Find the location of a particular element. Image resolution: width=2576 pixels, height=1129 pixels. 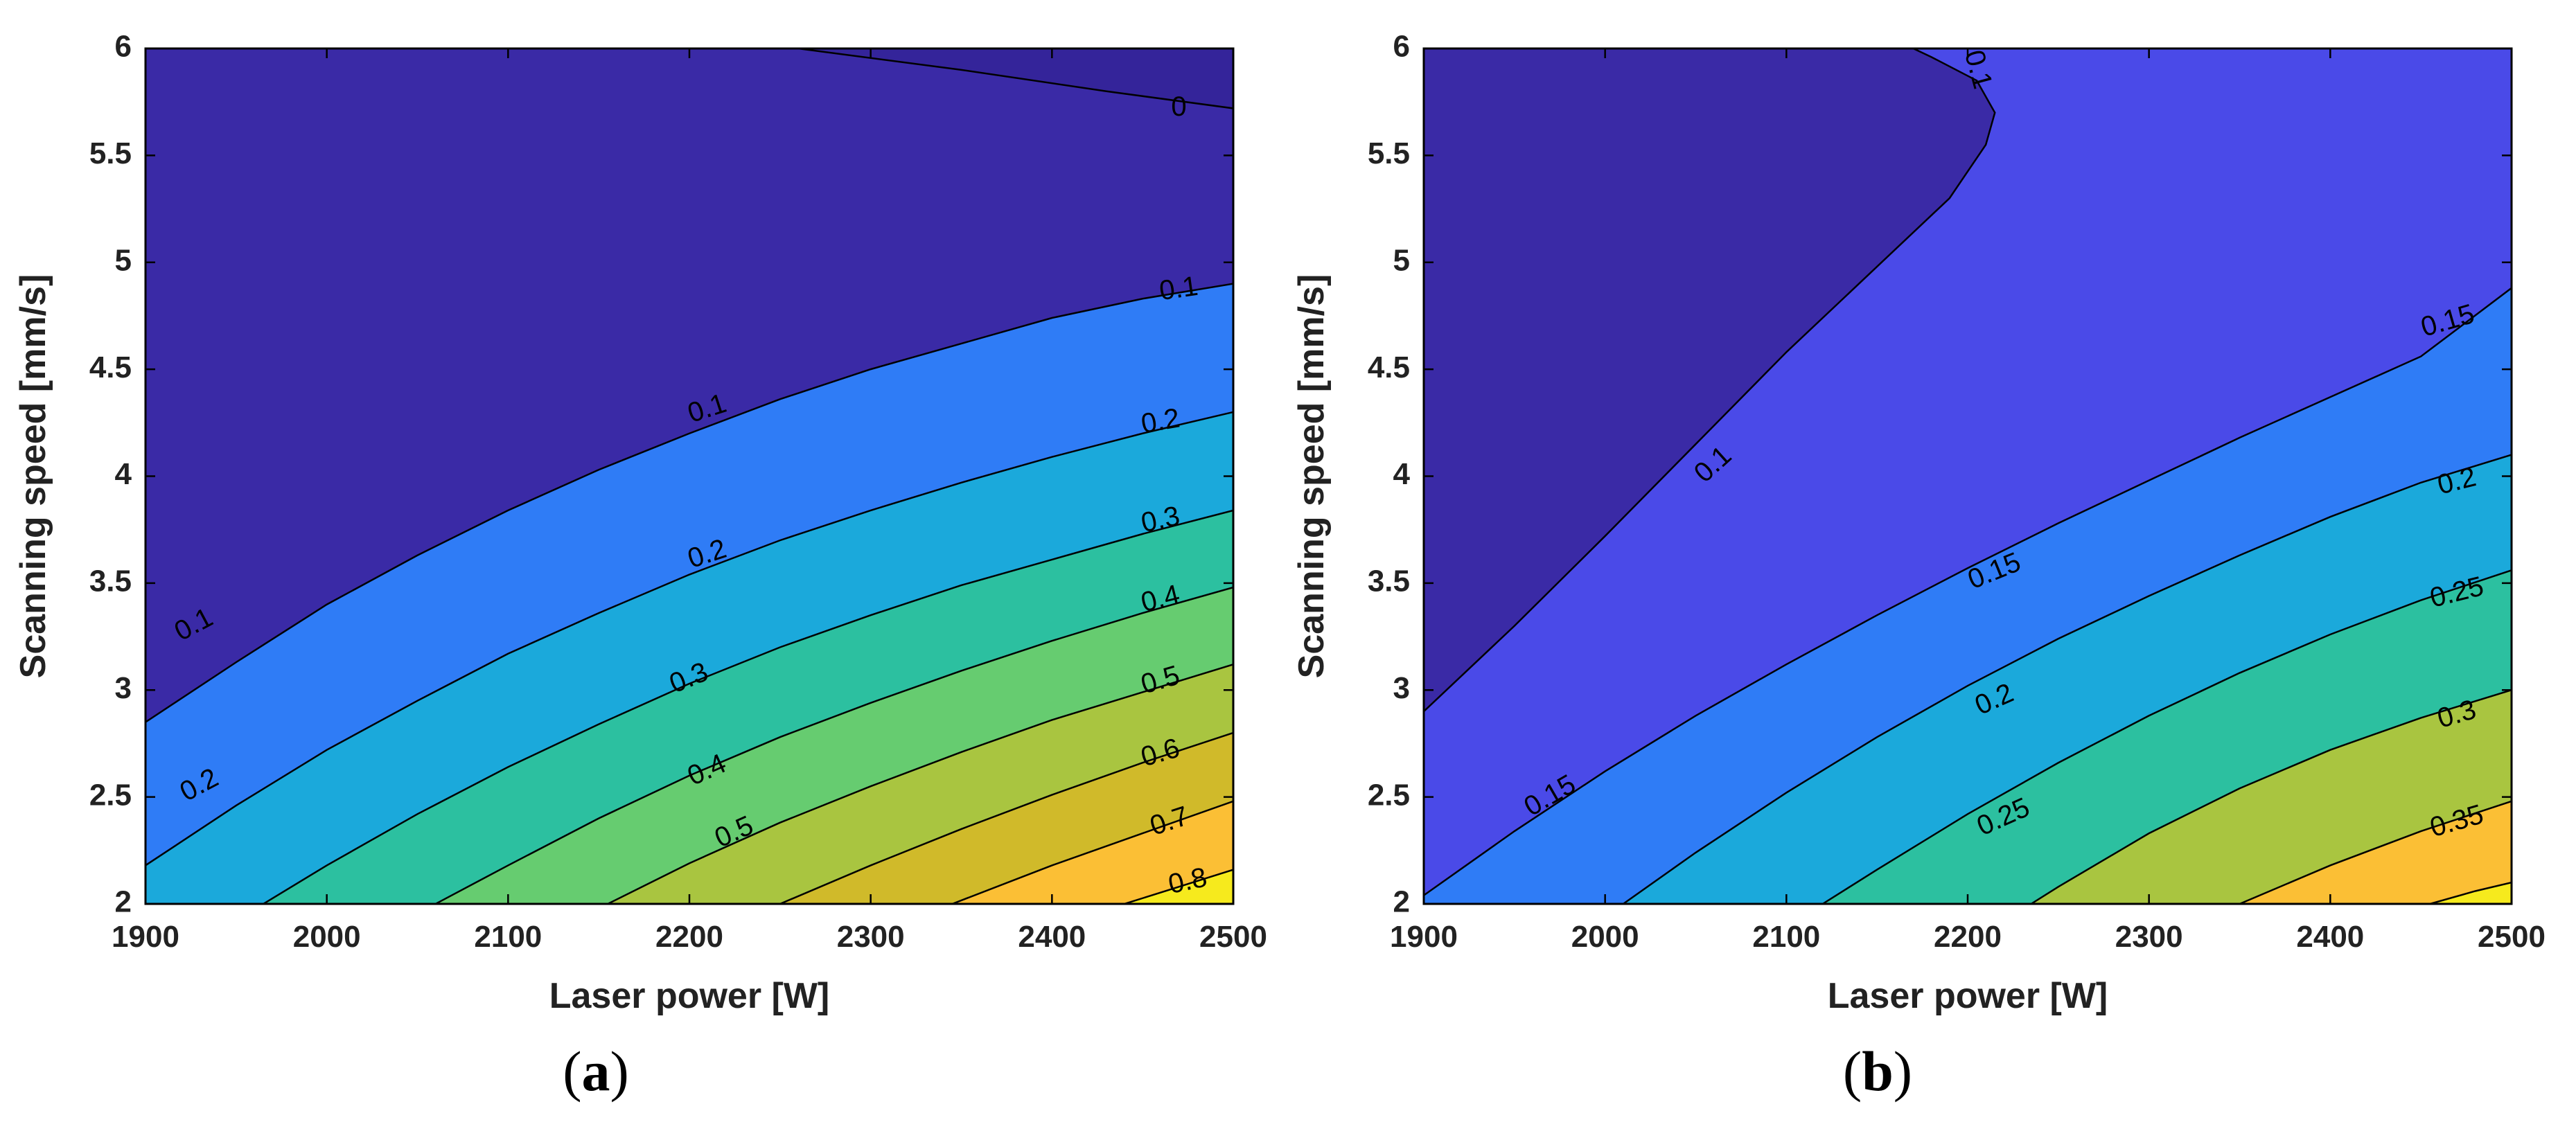

contour-label: 0 is located at coordinates (1178, 106).